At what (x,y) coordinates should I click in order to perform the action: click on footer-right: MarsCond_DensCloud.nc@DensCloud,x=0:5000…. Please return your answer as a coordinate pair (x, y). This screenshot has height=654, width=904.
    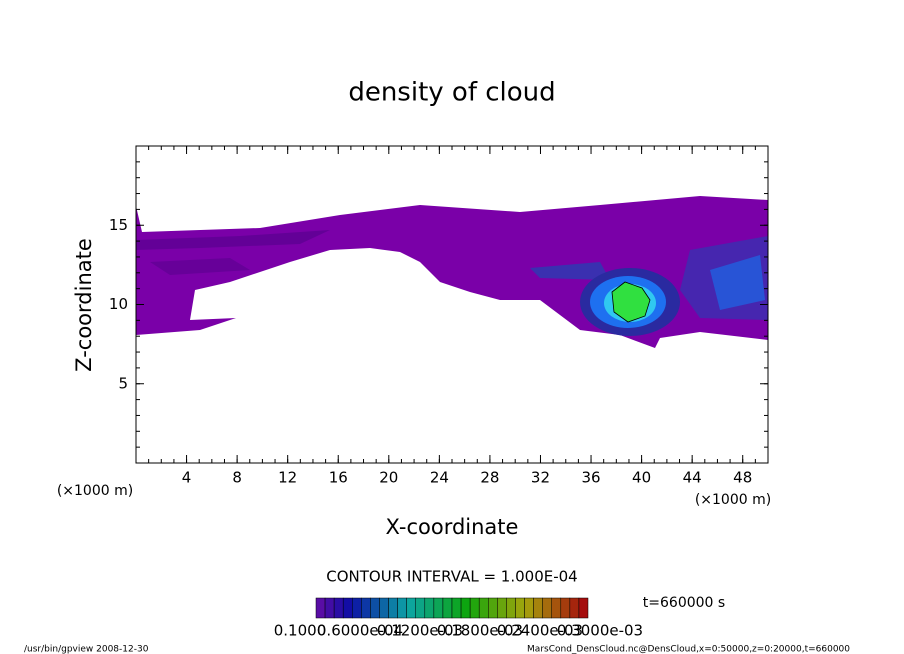
    Looking at the image, I should click on (688, 649).